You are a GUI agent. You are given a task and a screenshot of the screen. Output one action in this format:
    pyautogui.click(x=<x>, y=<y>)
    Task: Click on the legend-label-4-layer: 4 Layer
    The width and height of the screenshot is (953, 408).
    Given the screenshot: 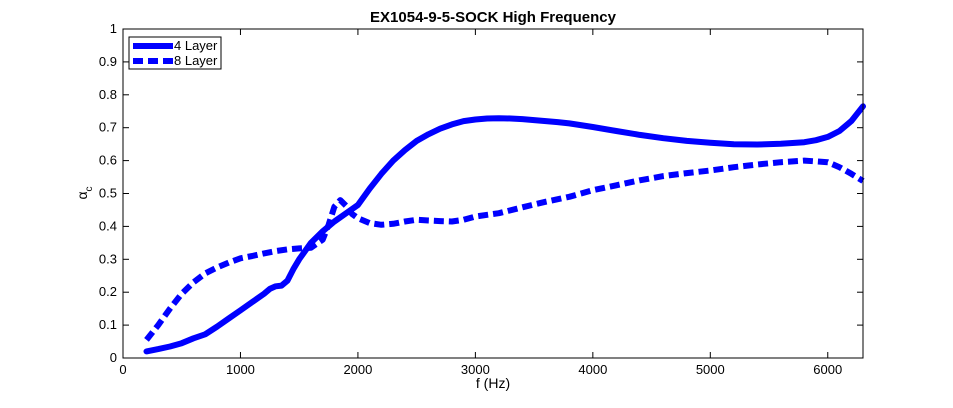 What is the action you would take?
    pyautogui.click(x=196, y=45)
    